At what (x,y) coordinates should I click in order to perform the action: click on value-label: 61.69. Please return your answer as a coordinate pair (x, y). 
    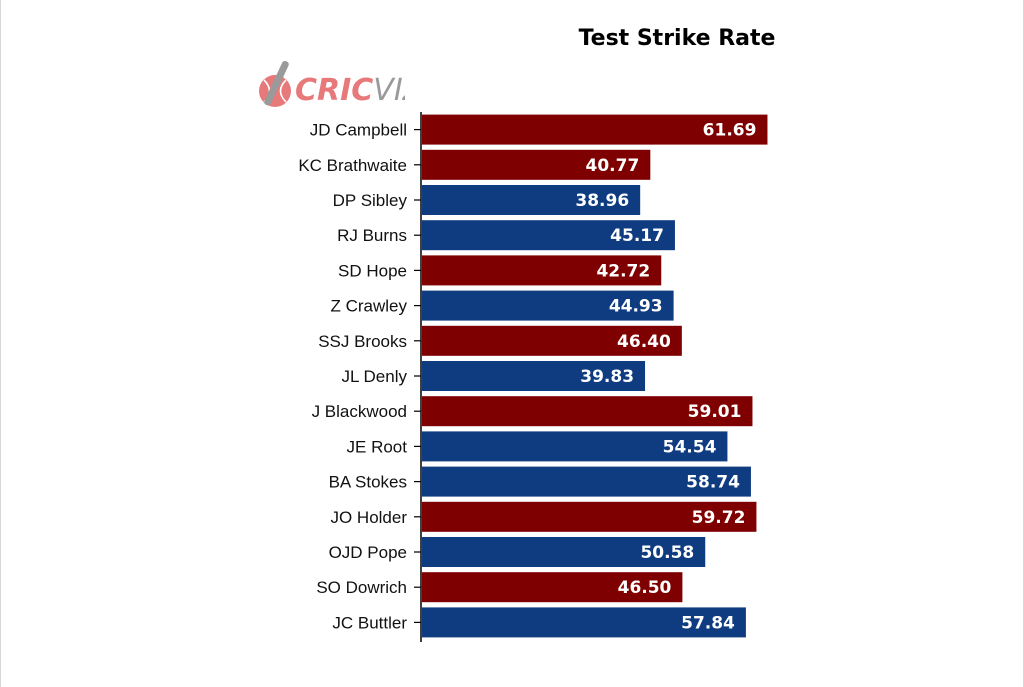
    Looking at the image, I should click on (730, 131).